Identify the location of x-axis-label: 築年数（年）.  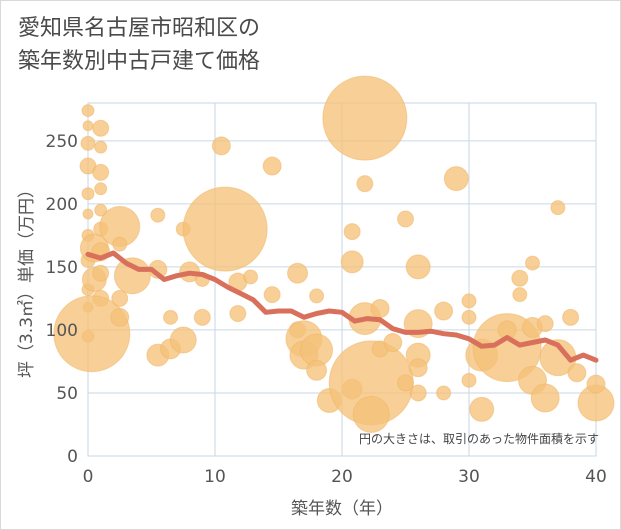
(342, 509).